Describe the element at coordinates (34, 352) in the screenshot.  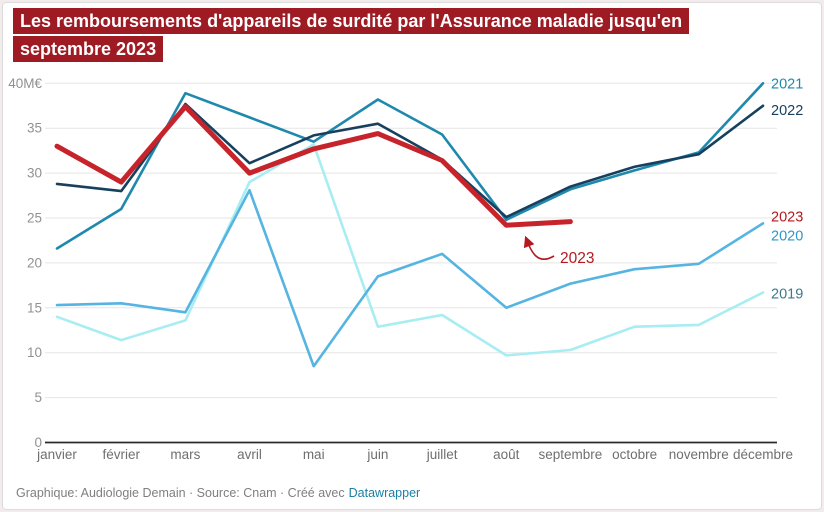
I see `y-tick-label: 10` at that location.